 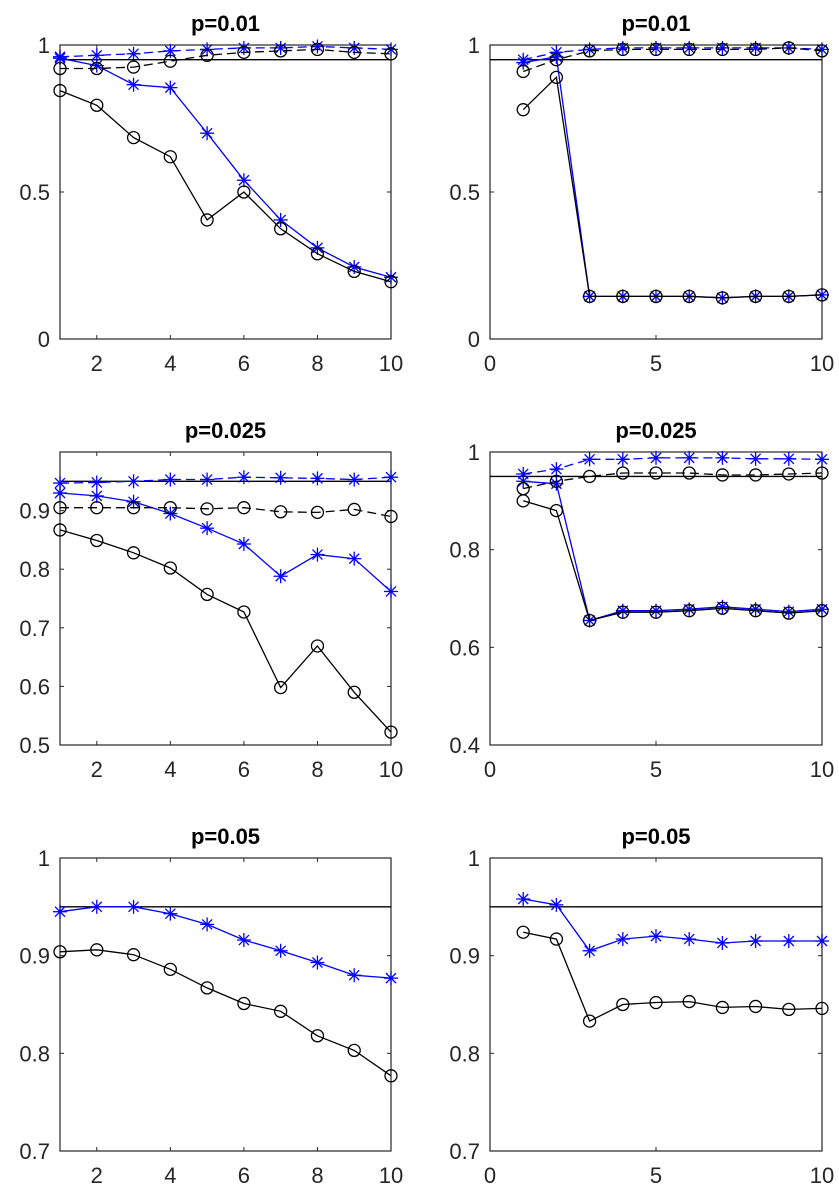 What do you see at coordinates (655, 430) in the screenshot?
I see `panel-title: p=0.025` at bounding box center [655, 430].